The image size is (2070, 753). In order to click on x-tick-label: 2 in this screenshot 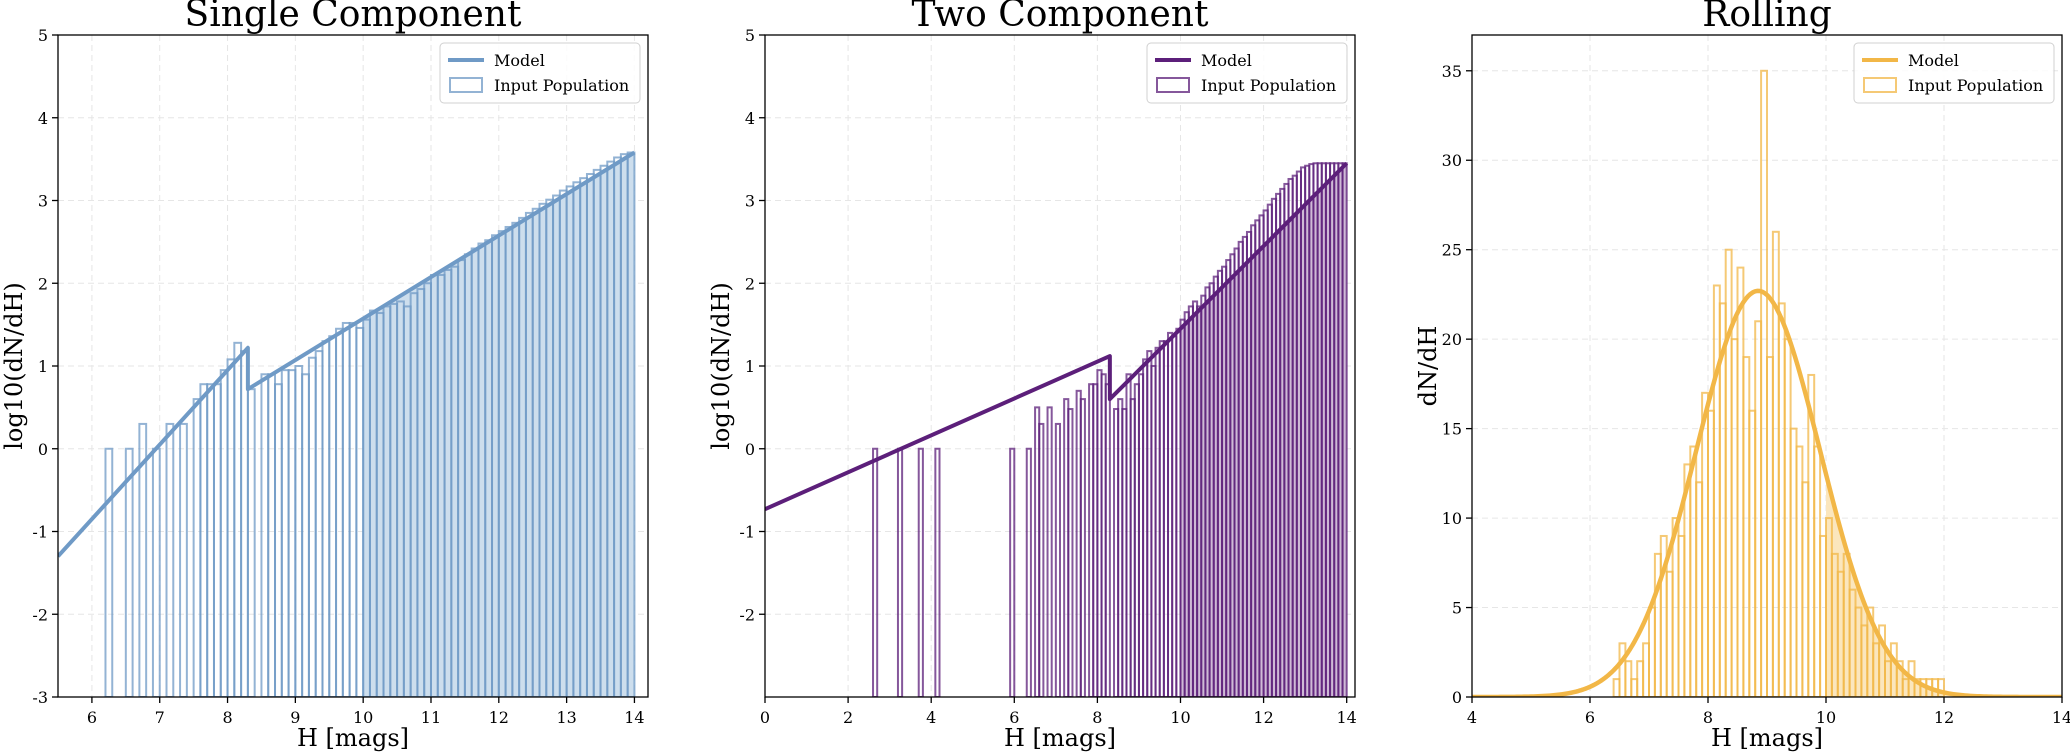, I will do `click(848, 717)`.